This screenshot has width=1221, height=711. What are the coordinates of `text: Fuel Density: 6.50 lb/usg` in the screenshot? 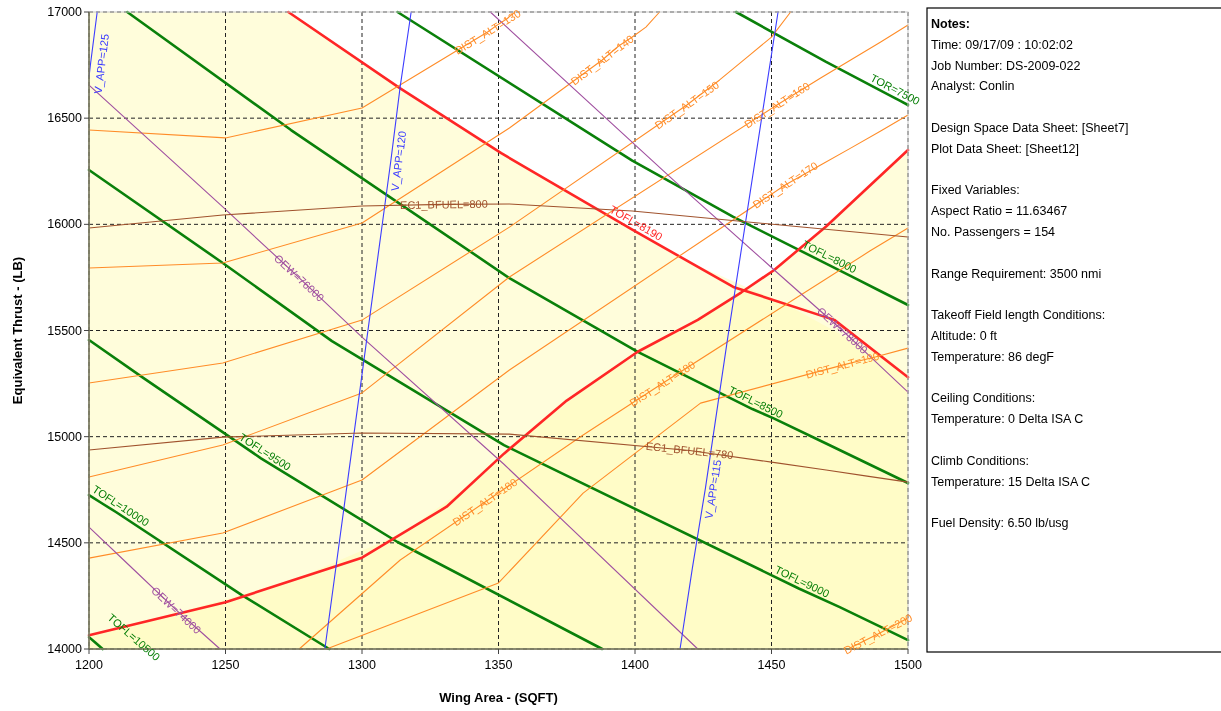 It's located at (1000, 523).